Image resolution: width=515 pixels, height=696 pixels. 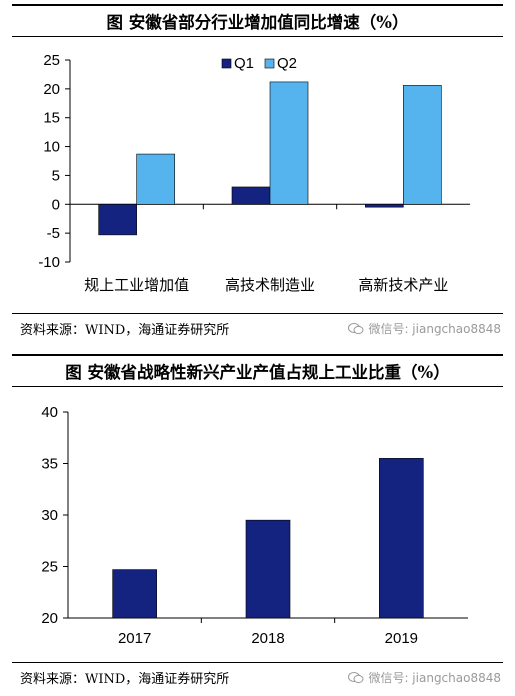 I want to click on y-tick-label: 15, so click(x=51, y=118).